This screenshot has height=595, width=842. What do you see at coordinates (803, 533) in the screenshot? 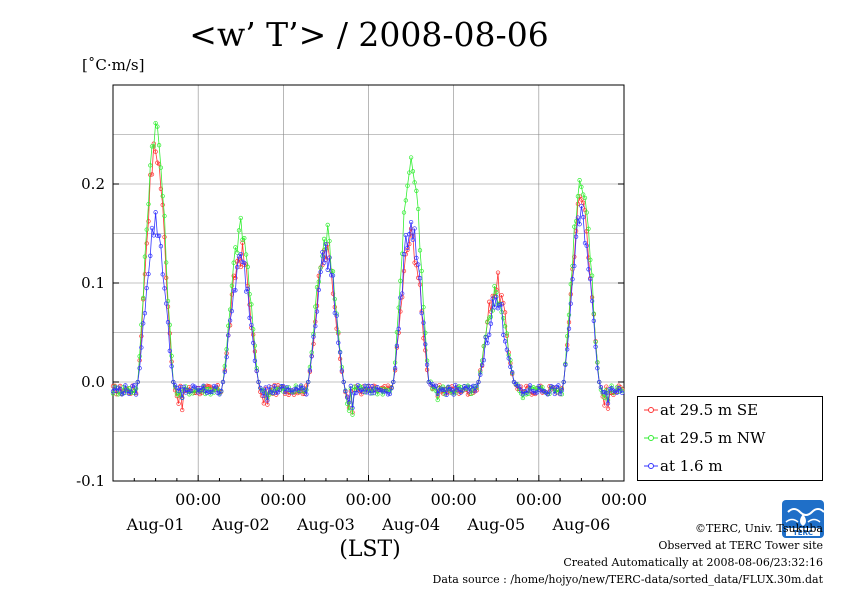
I see `logo-text: TERC` at bounding box center [803, 533].